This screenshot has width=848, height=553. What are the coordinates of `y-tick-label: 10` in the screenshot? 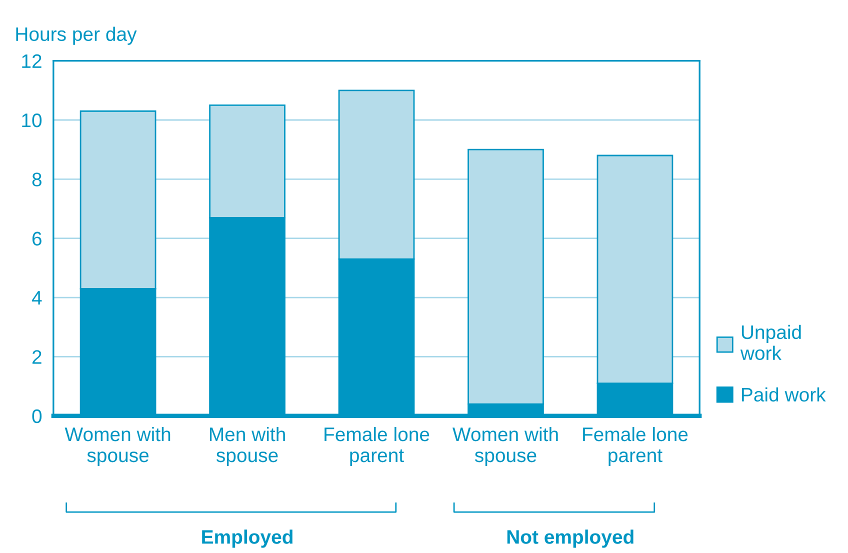 It's located at (32, 120).